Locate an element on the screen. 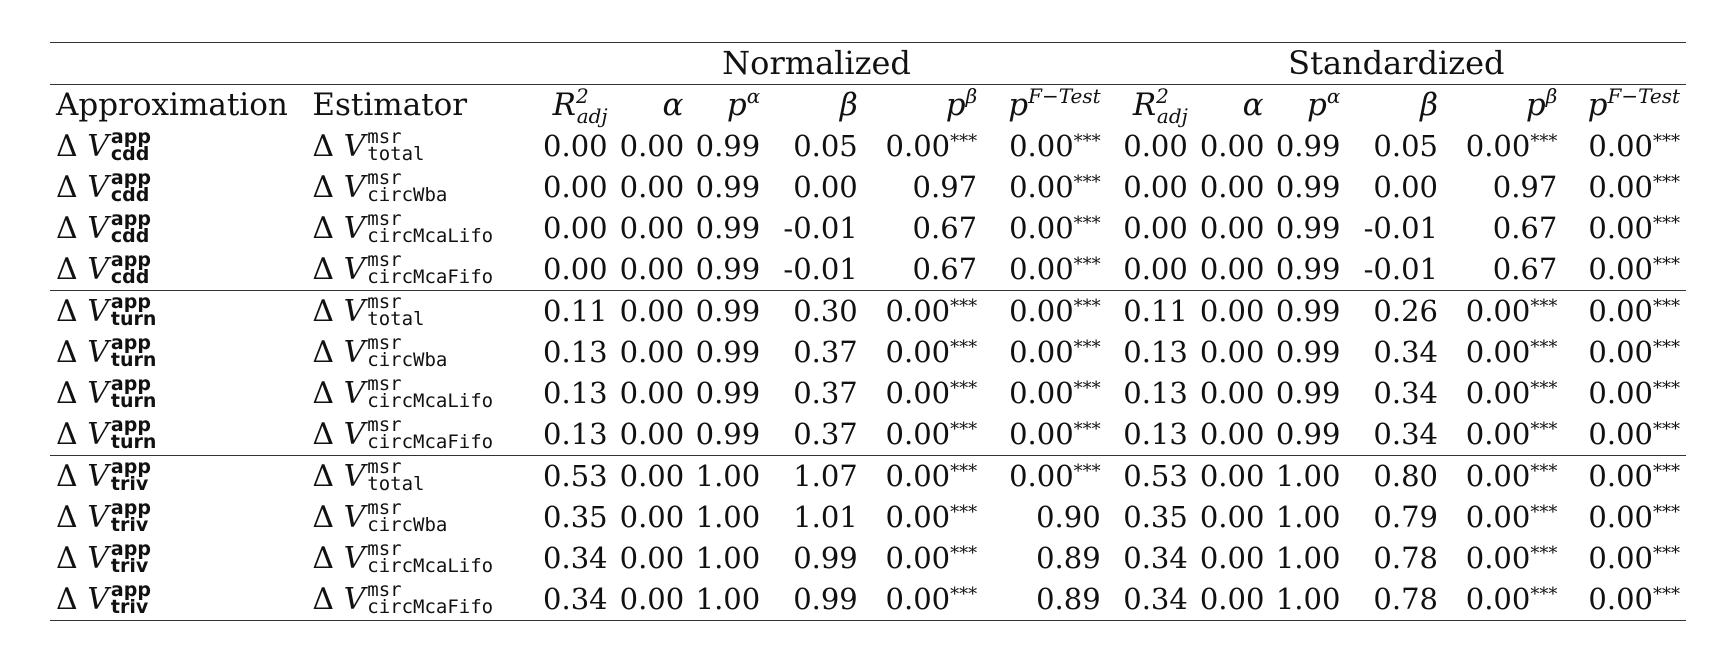  standardized-value-cell: 0.34 is located at coordinates (1405, 434).